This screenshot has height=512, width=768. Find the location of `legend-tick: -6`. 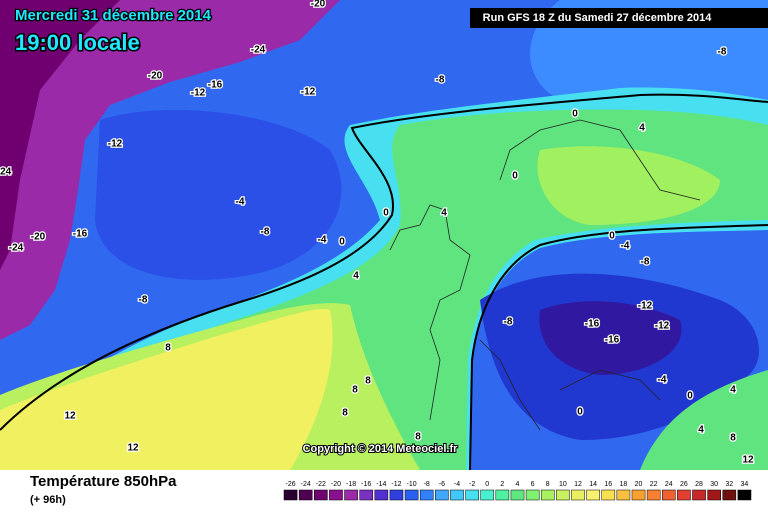

legend-tick: -6 is located at coordinates (442, 484).